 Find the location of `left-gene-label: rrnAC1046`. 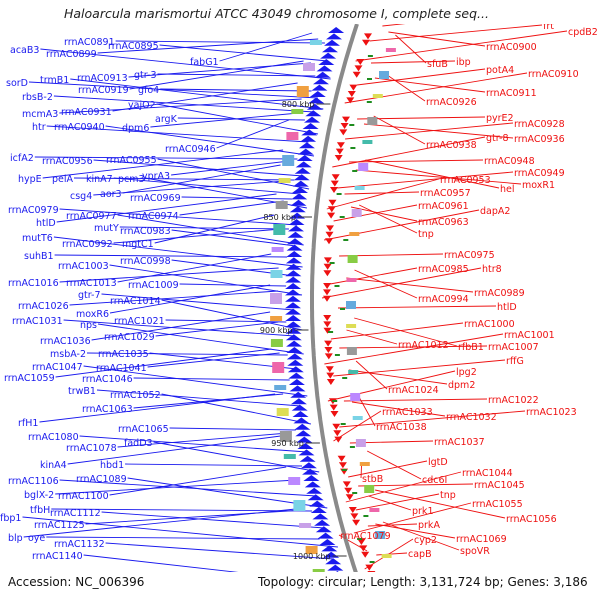

left-gene-label: rrnAC1046 is located at coordinates (107, 379).